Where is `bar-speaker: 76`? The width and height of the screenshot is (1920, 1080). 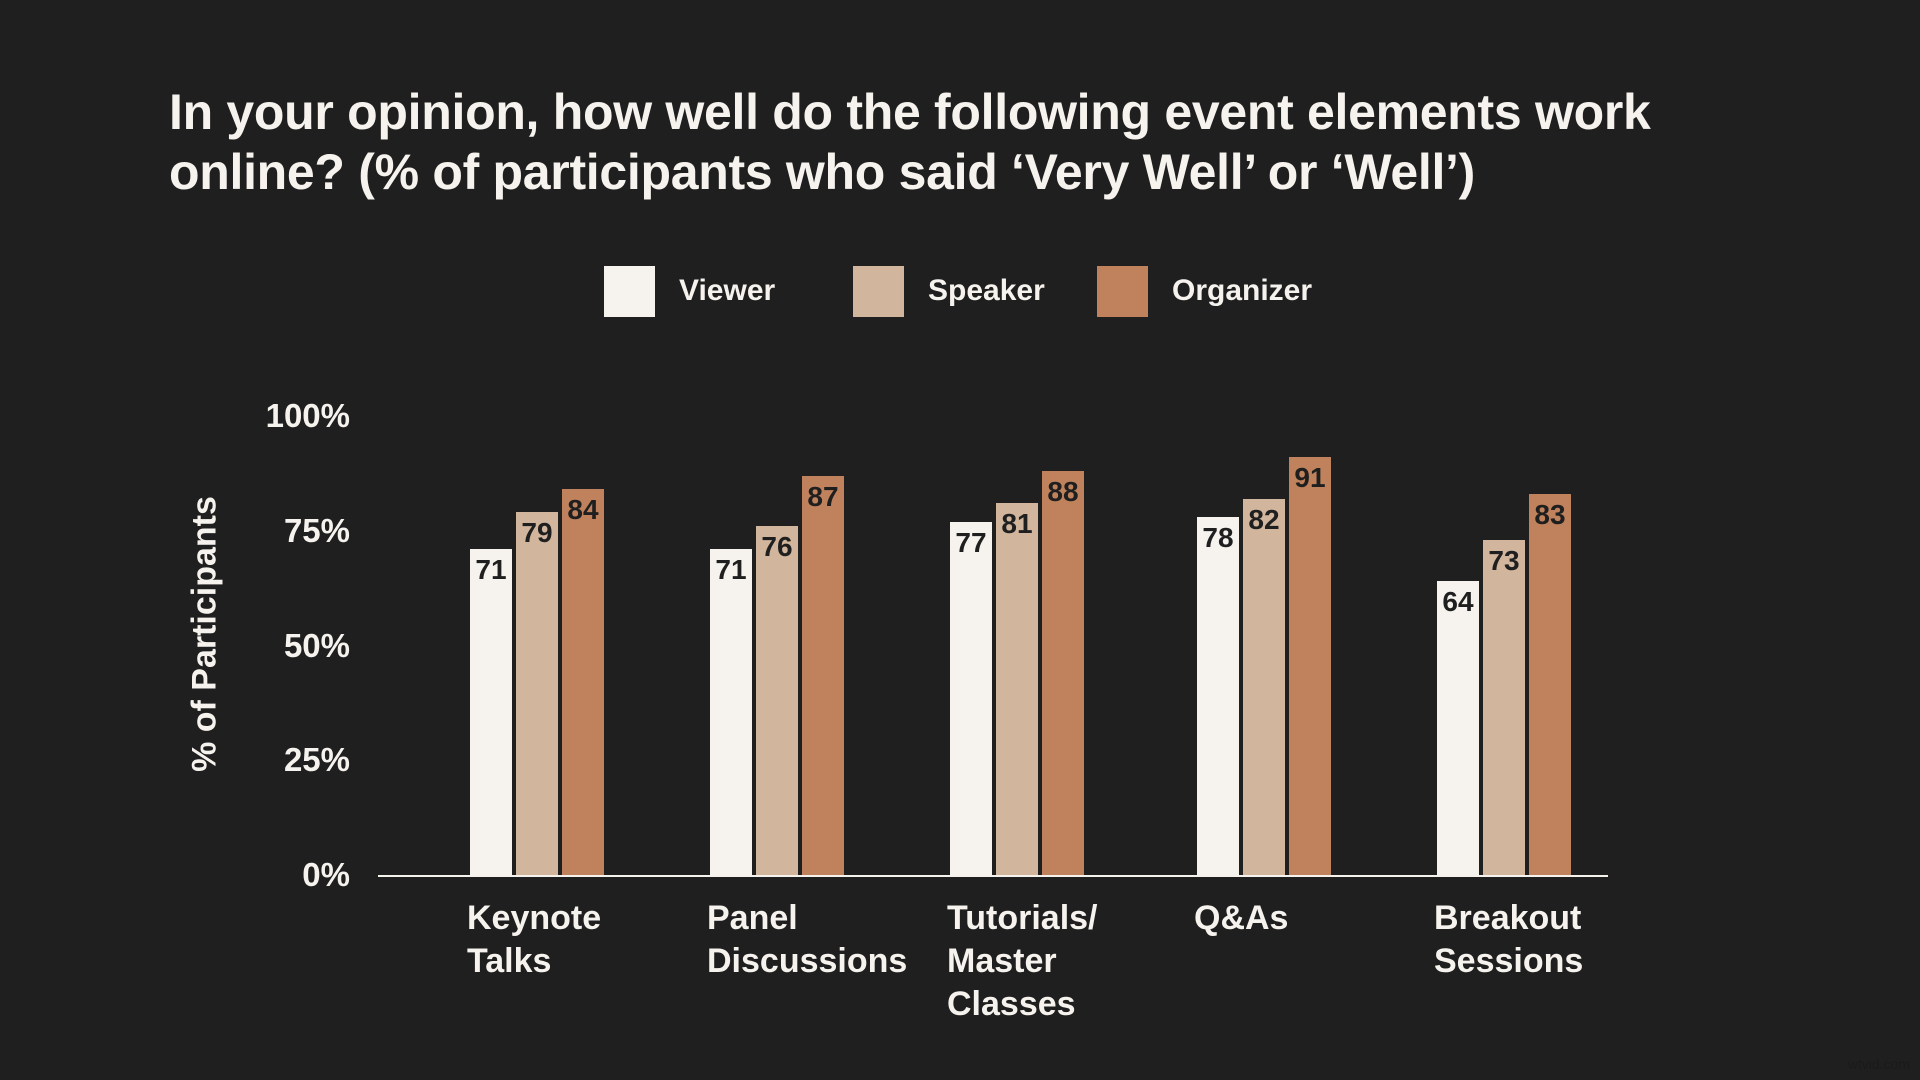 bar-speaker: 76 is located at coordinates (777, 700).